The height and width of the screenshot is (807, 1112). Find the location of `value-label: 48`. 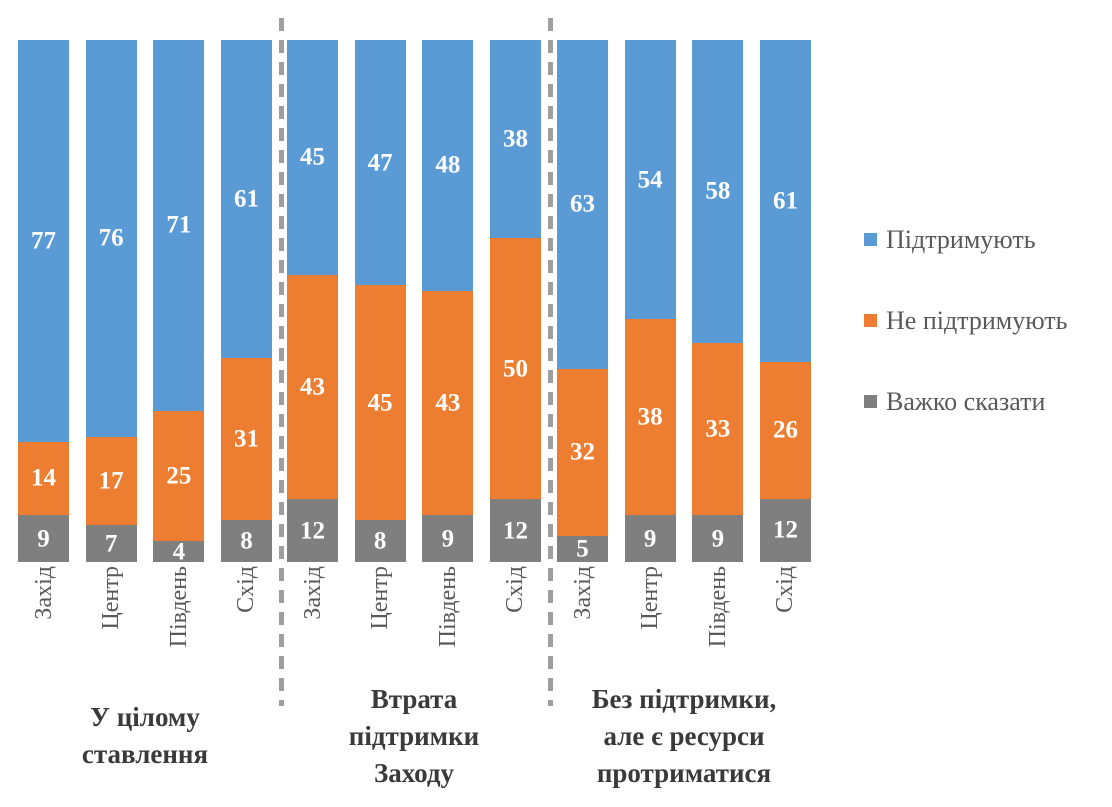

value-label: 48 is located at coordinates (448, 165).